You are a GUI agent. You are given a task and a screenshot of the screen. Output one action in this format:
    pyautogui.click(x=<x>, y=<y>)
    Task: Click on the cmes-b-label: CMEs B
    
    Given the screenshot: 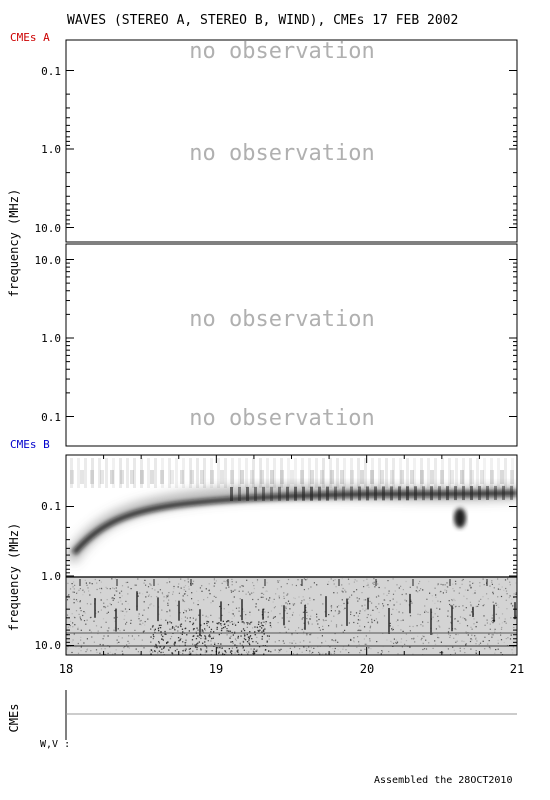 What is the action you would take?
    pyautogui.click(x=30, y=444)
    